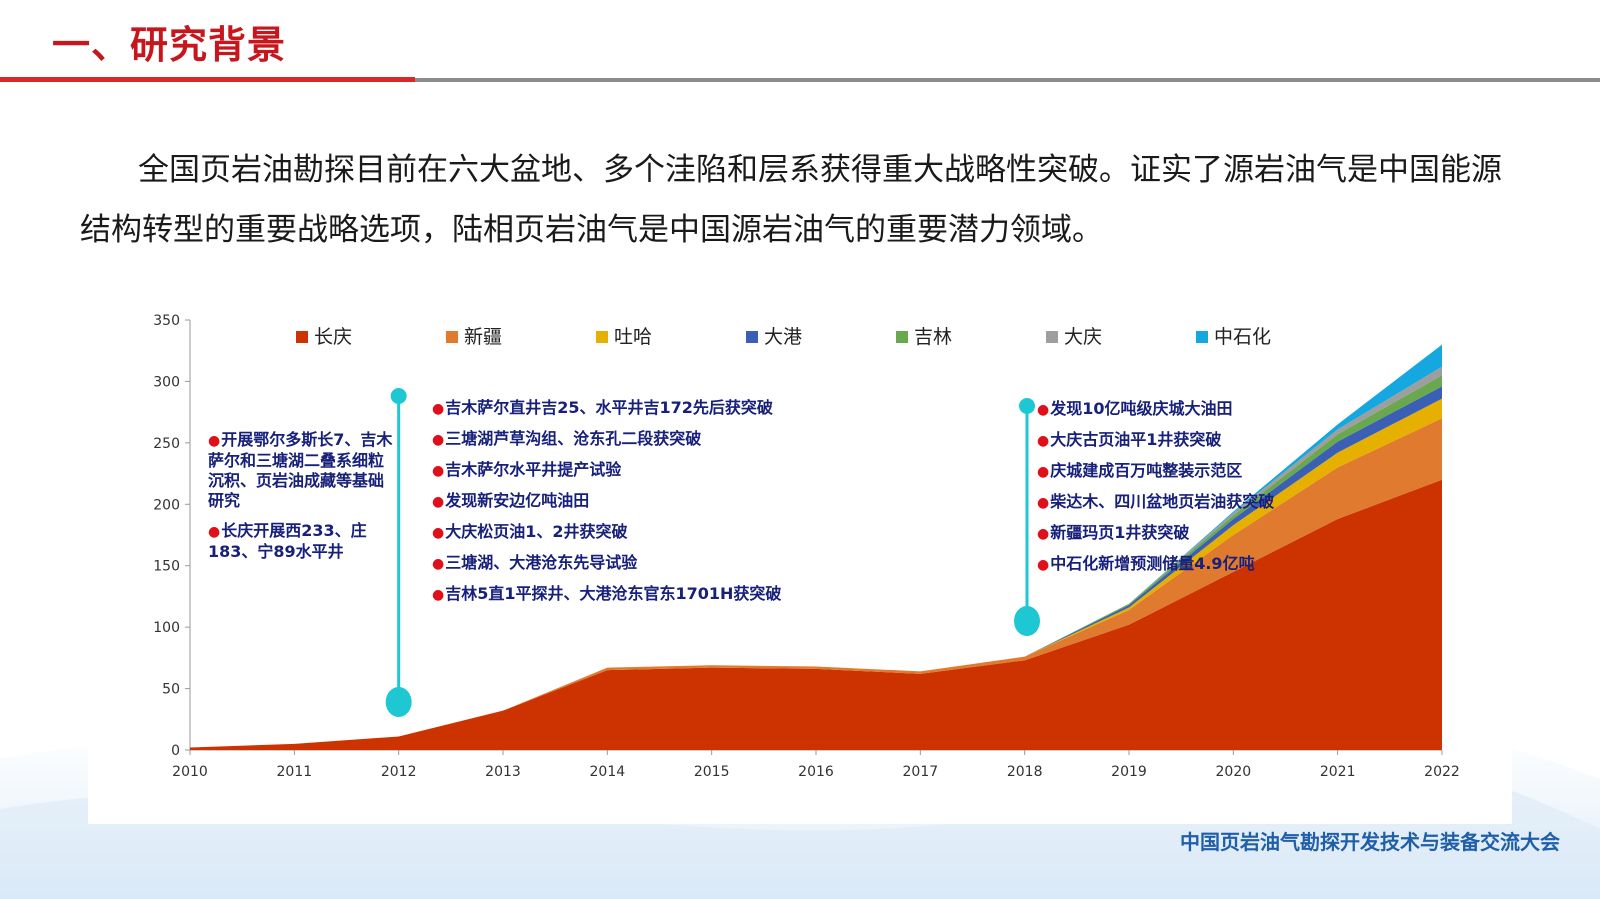 The width and height of the screenshot is (1600, 899). Describe the element at coordinates (175, 751) in the screenshot. I see `y-tick-label: 0` at that location.